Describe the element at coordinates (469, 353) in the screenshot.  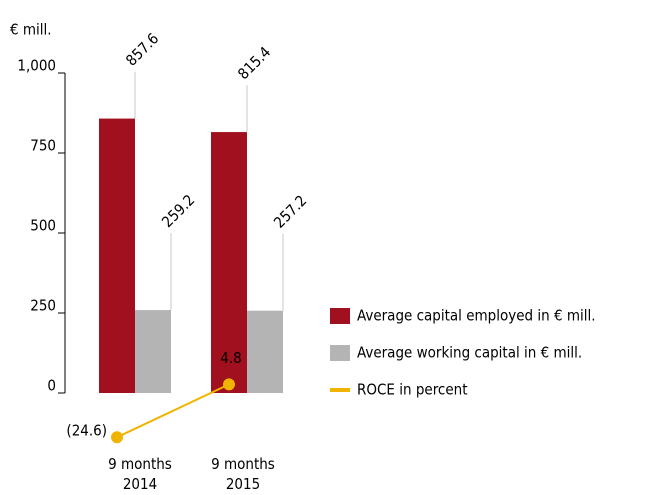
I see `legend-label: Average working capital in € mill.` at that location.